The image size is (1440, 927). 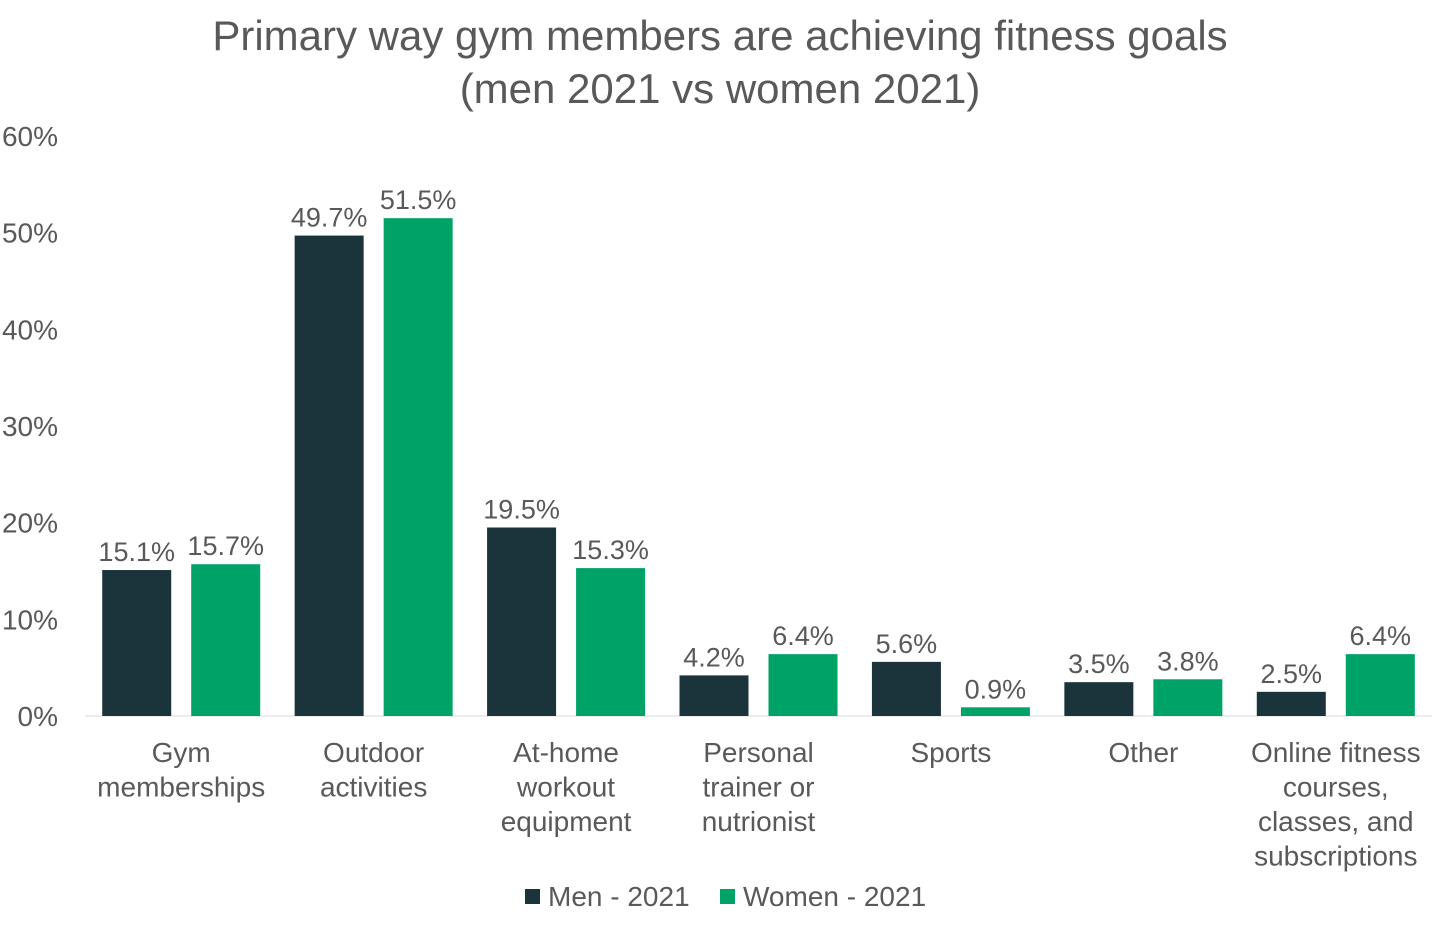 I want to click on x-tick-label: workout, so click(x=565, y=787).